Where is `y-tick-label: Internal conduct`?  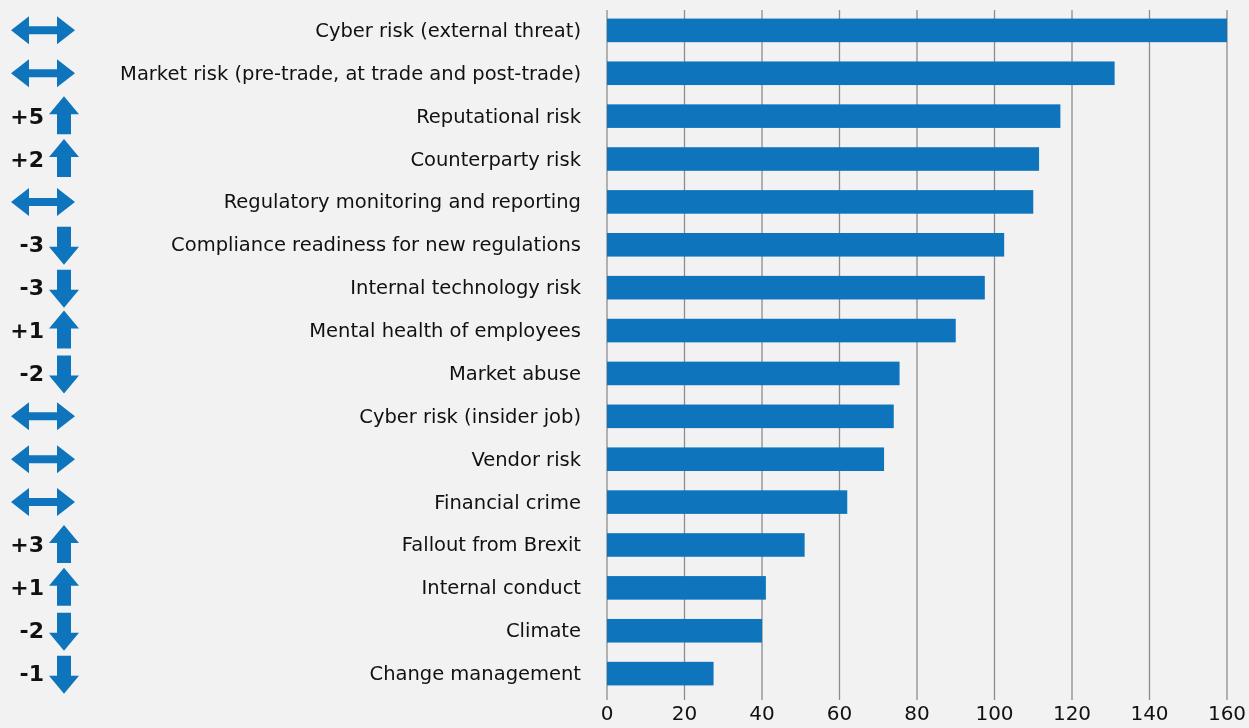
y-tick-label: Internal conduct is located at coordinates (501, 588).